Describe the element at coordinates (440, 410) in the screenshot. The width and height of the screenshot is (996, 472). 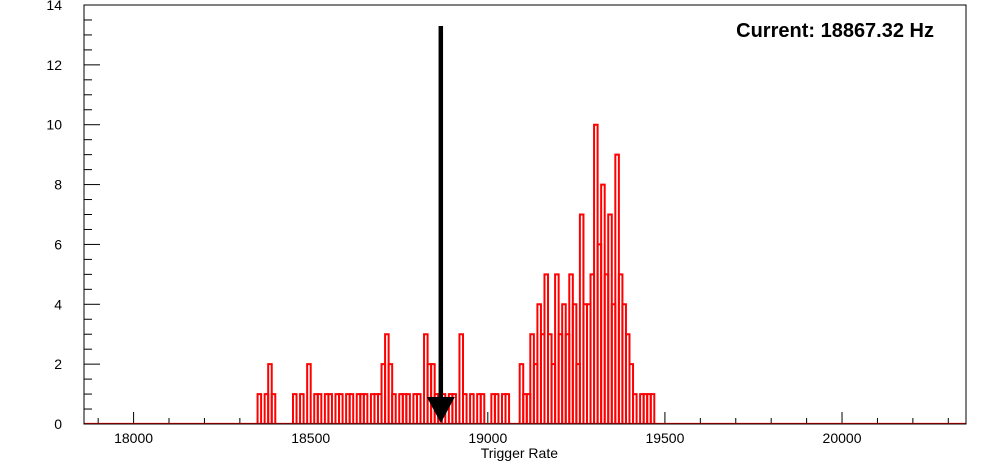
I see `marker-arrow-head` at that location.